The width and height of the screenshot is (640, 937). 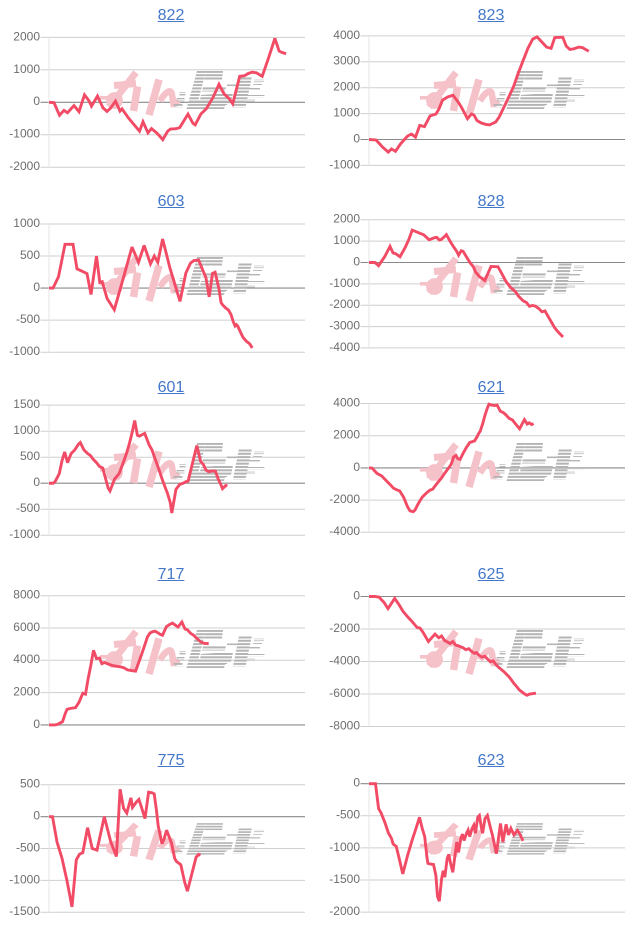 I want to click on svg-text: 8000, so click(x=26, y=594).